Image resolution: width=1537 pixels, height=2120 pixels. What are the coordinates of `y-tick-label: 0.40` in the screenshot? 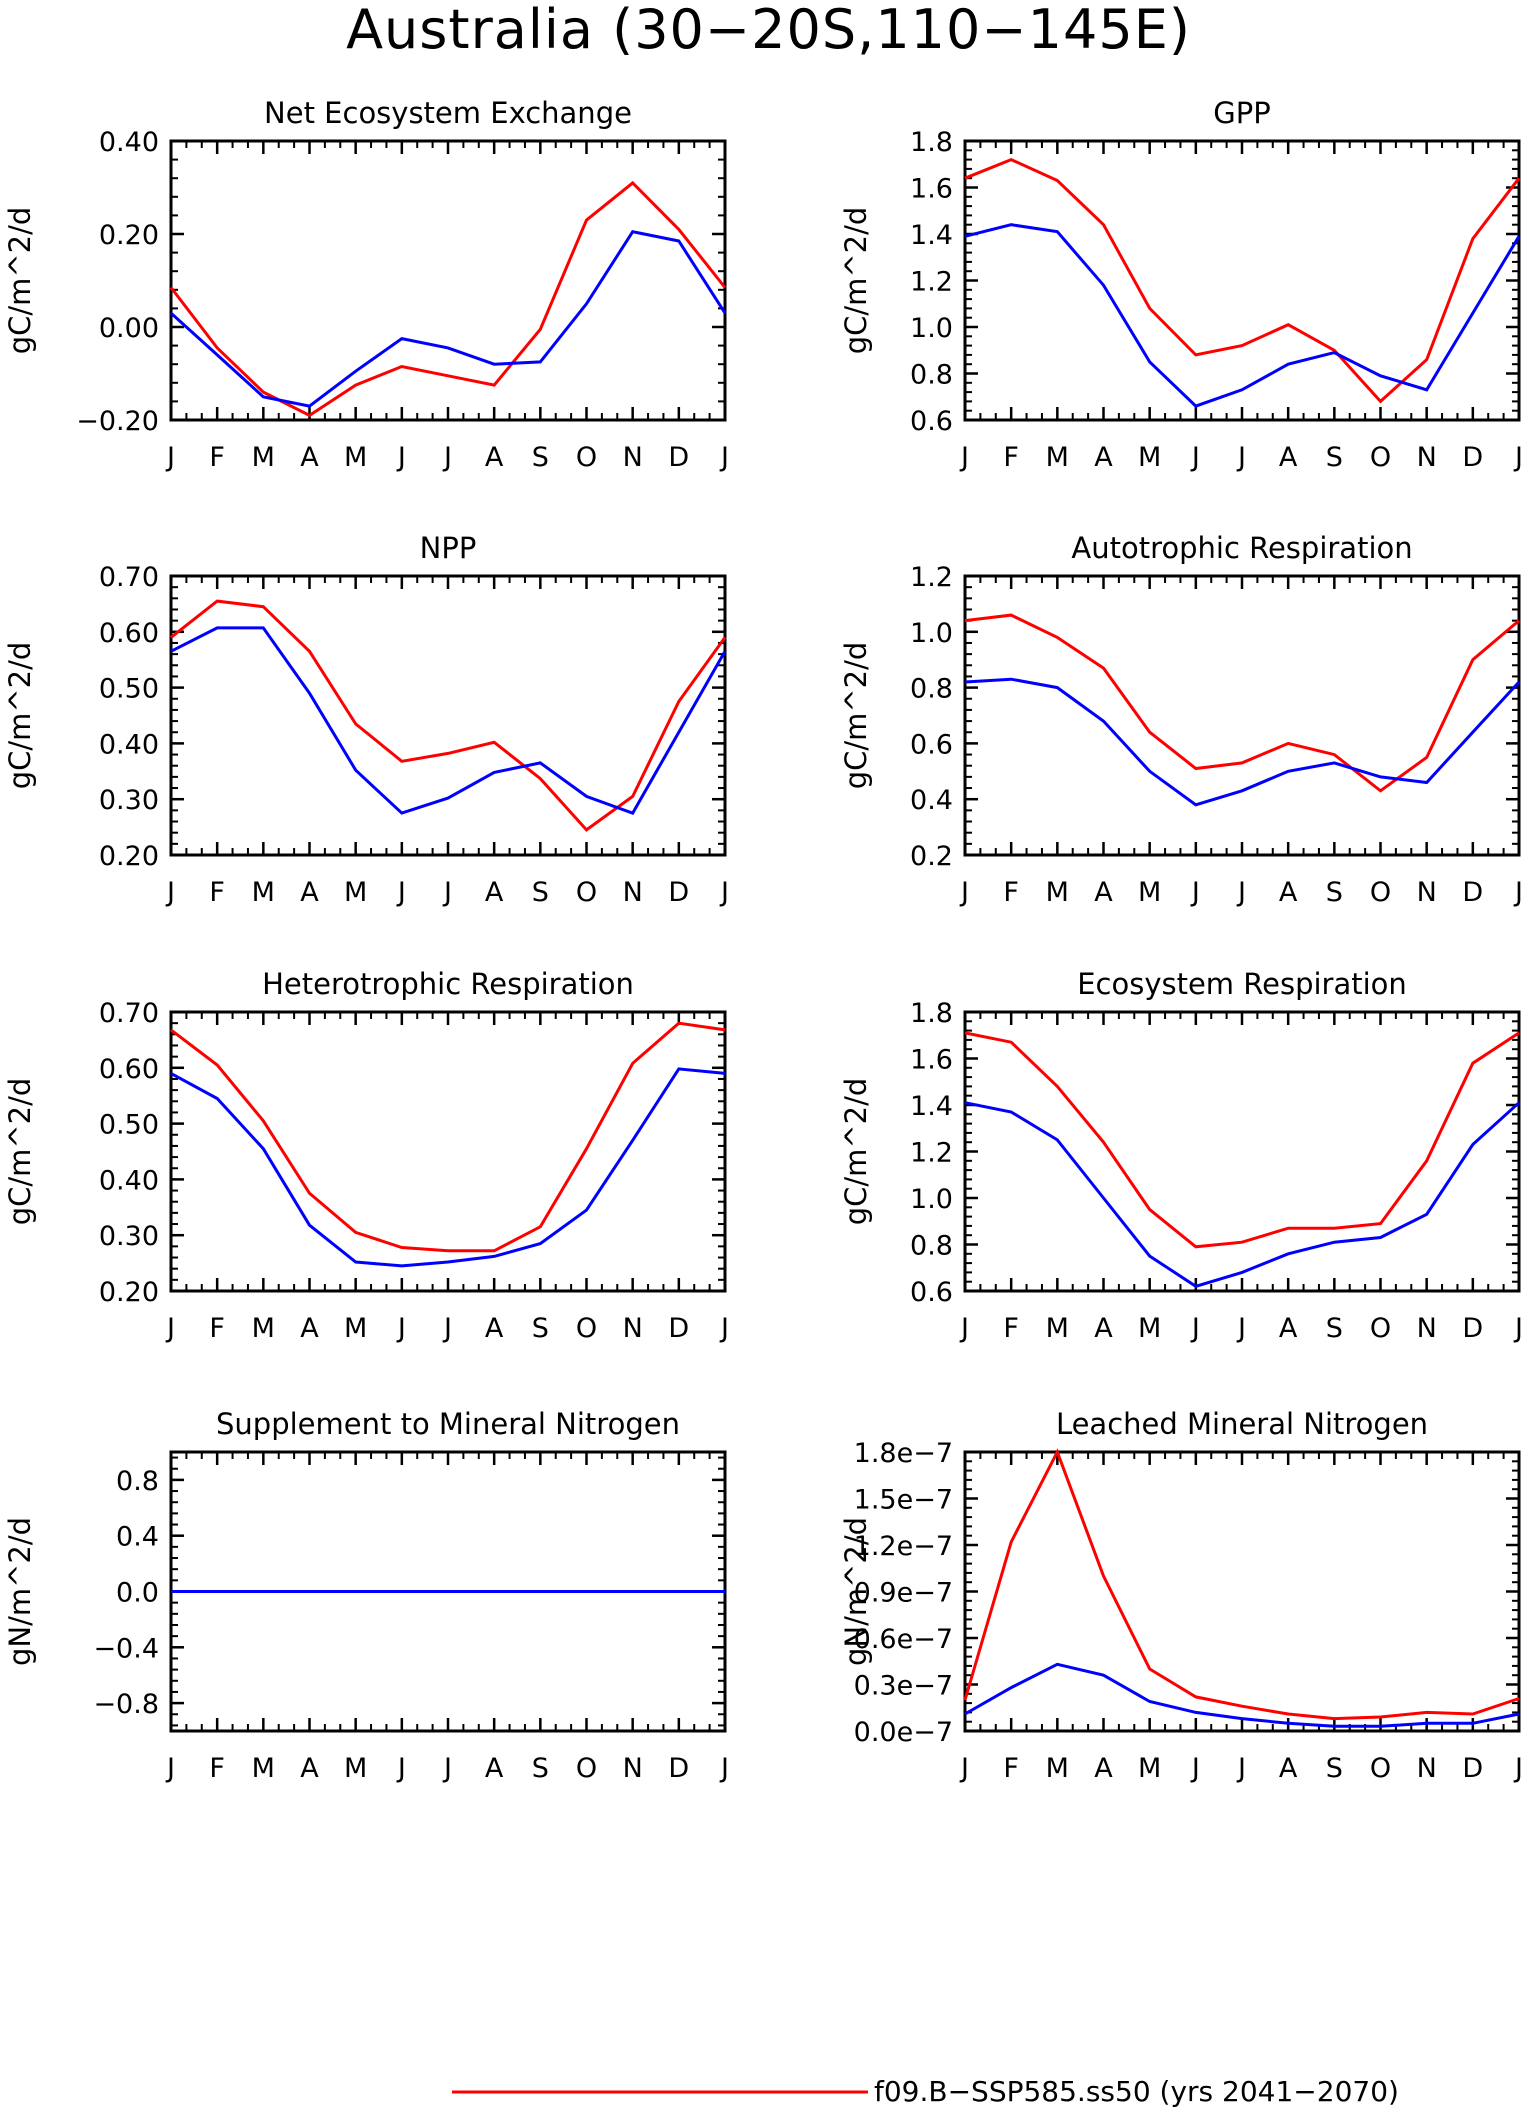 It's located at (129, 1180).